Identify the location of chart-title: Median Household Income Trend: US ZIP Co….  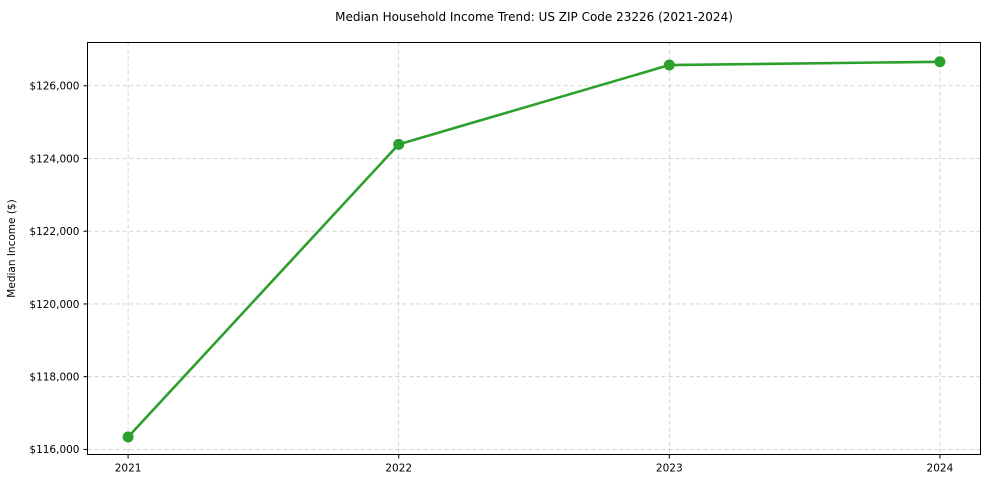
(534, 17).